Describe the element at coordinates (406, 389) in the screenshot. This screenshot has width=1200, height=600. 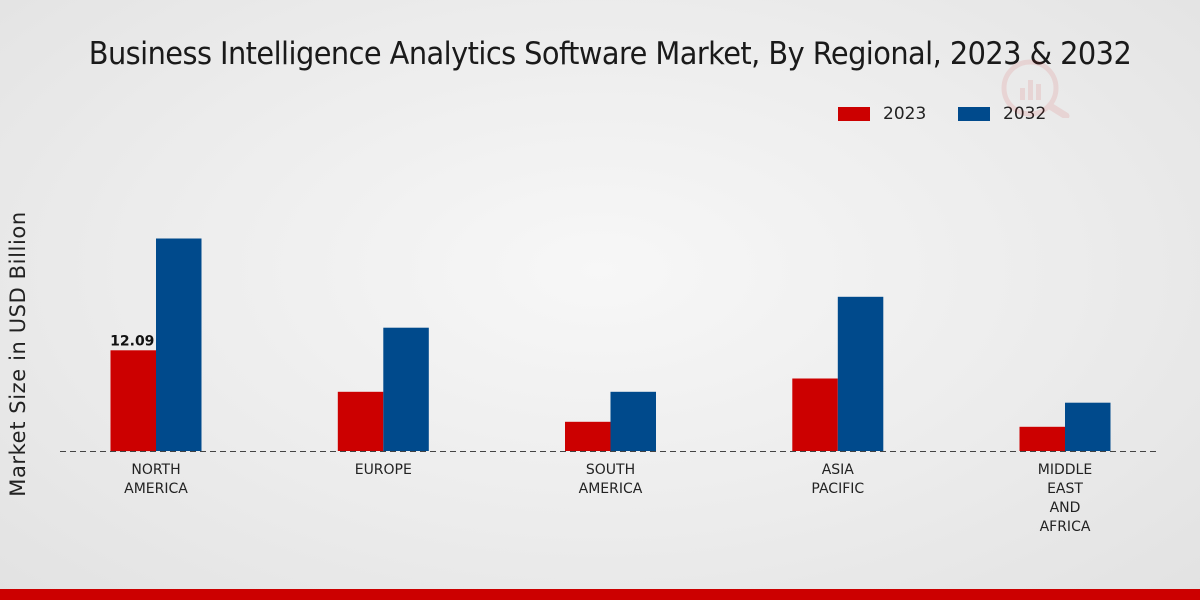
I see `bar-2032-europe` at that location.